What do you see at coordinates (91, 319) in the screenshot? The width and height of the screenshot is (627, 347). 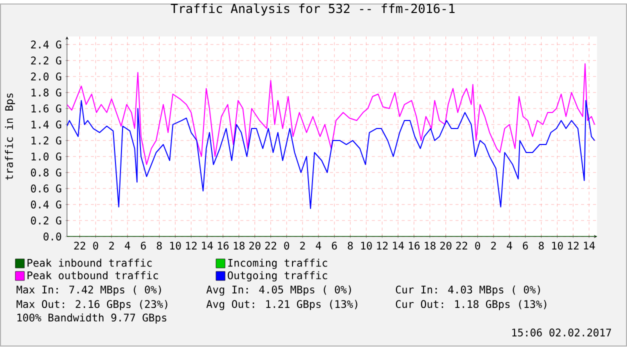 I see `text: 100% Bandwidth 9.77 GBps` at bounding box center [91, 319].